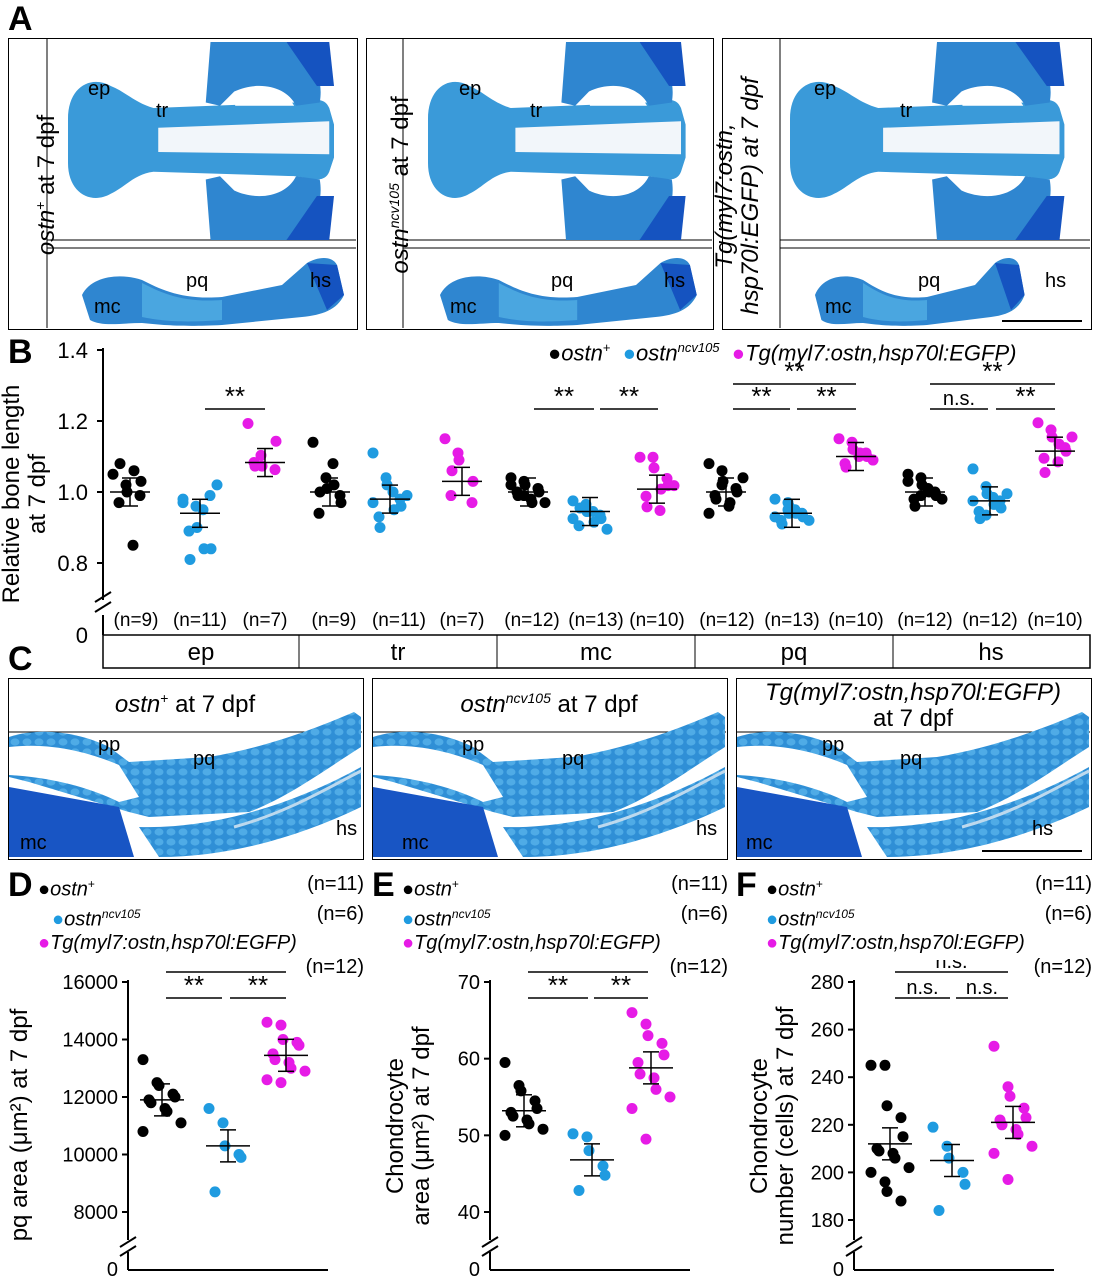 The height and width of the screenshot is (1280, 1099). What do you see at coordinates (400, 185) in the screenshot?
I see `panel-a-genotype-2: ostnncv105 at 7 dpf` at bounding box center [400, 185].